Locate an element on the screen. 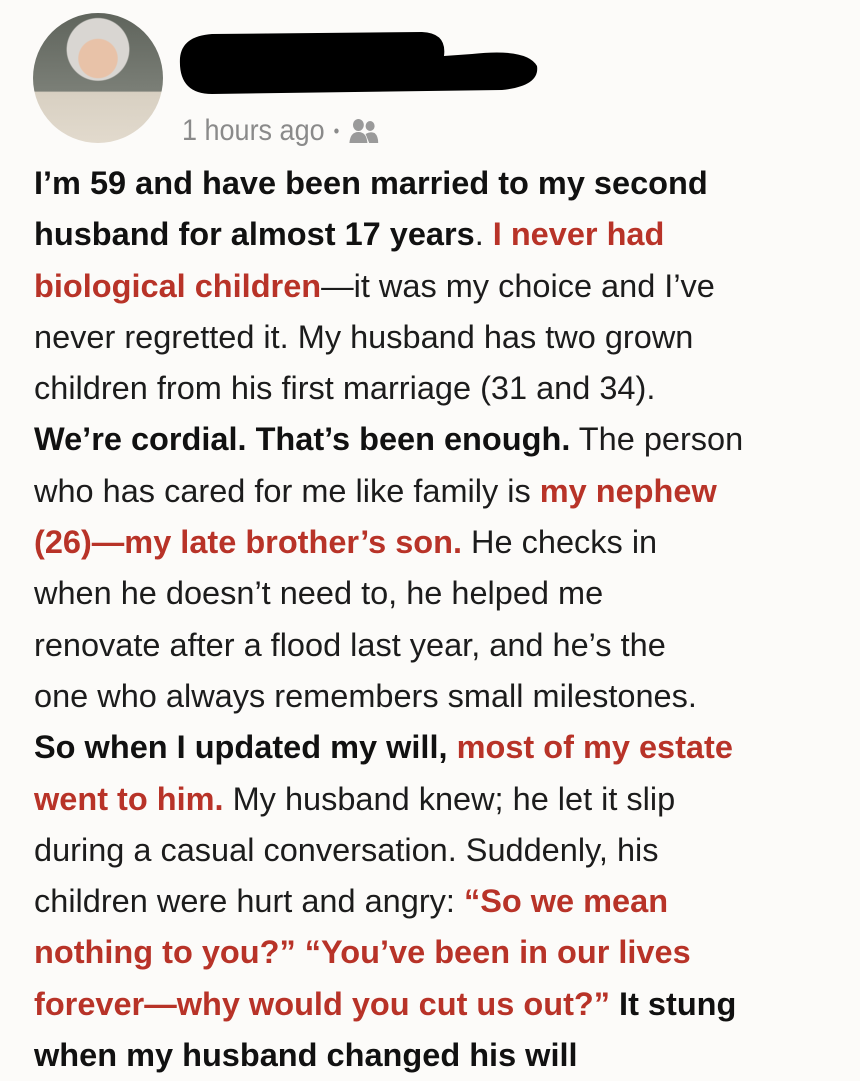 The height and width of the screenshot is (1081, 860). bold-text: when my husband changed his will is located at coordinates (306, 1055).